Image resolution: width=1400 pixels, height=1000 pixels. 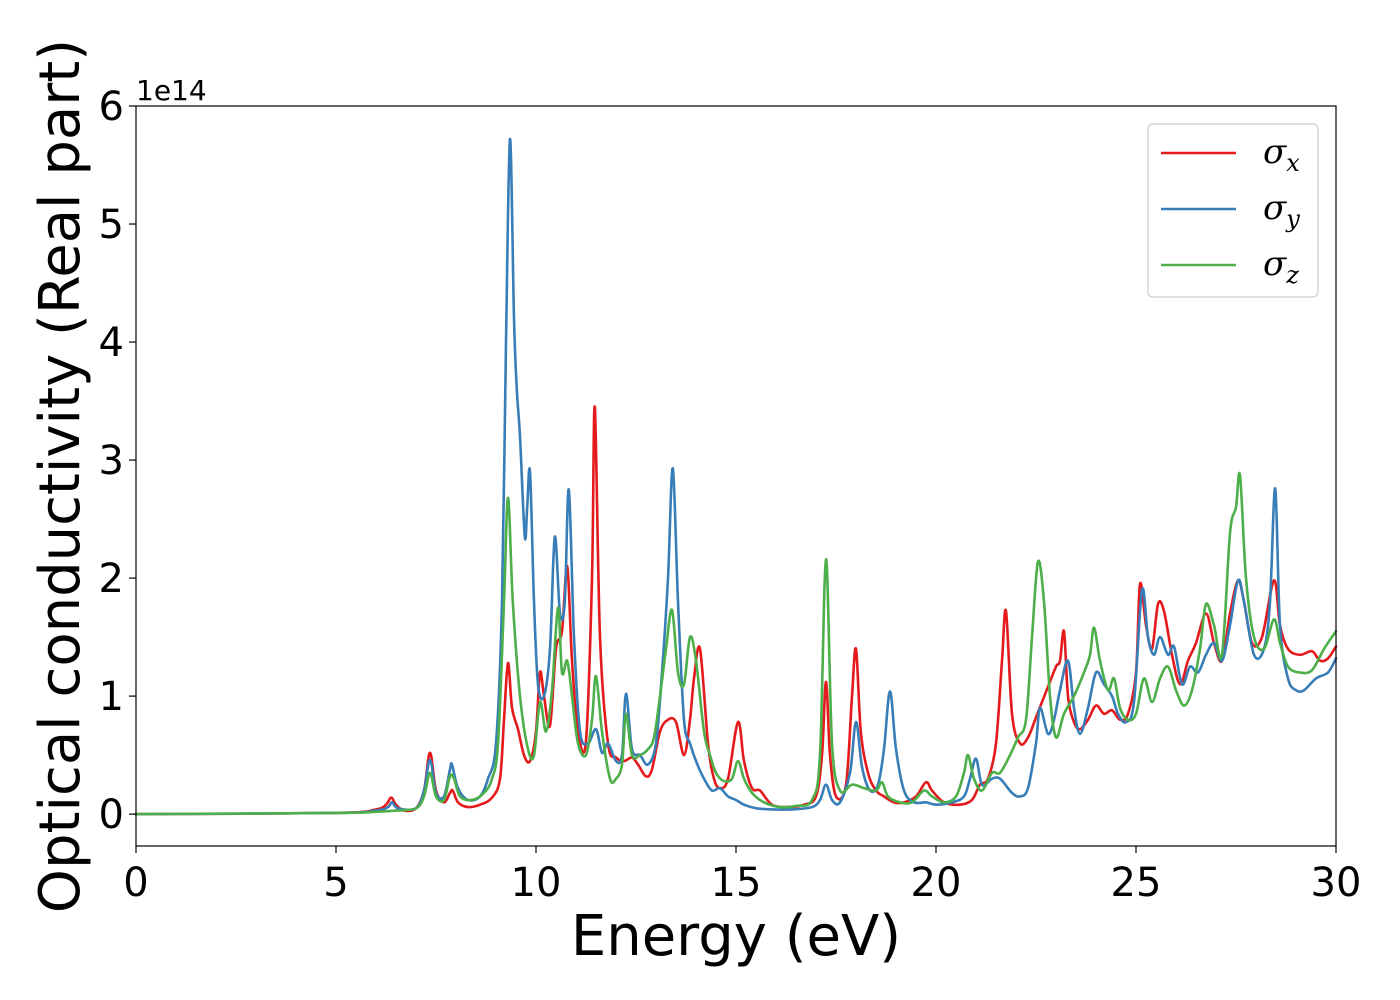 I want to click on y-tick-label: 2, so click(x=111, y=579).